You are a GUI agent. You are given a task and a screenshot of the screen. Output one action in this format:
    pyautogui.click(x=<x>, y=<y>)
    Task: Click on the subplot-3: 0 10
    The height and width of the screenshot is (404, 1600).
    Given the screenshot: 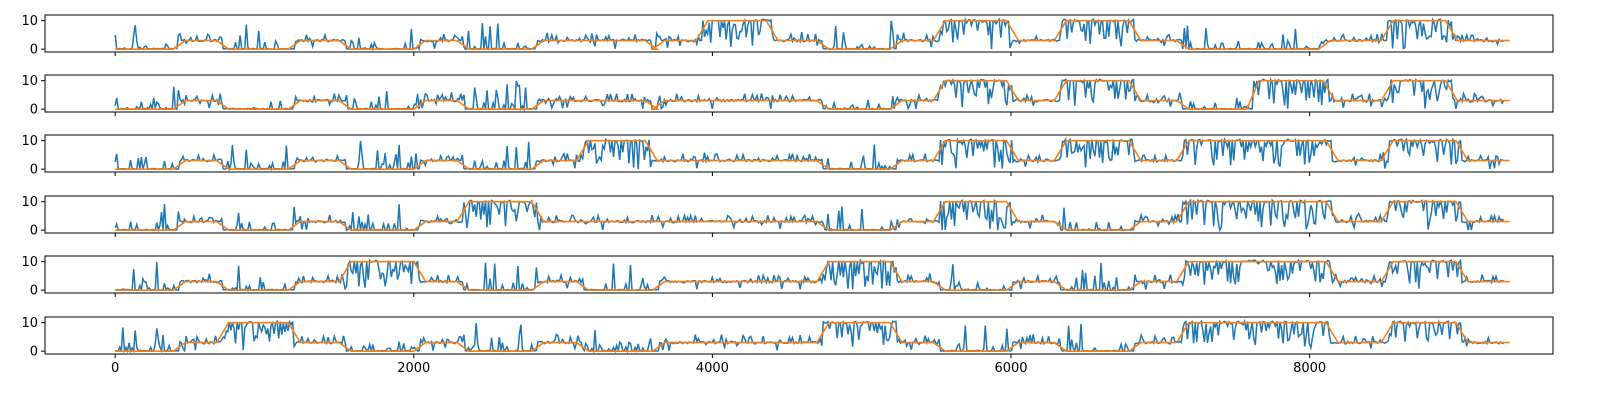 What is the action you would take?
    pyautogui.click(x=787, y=156)
    